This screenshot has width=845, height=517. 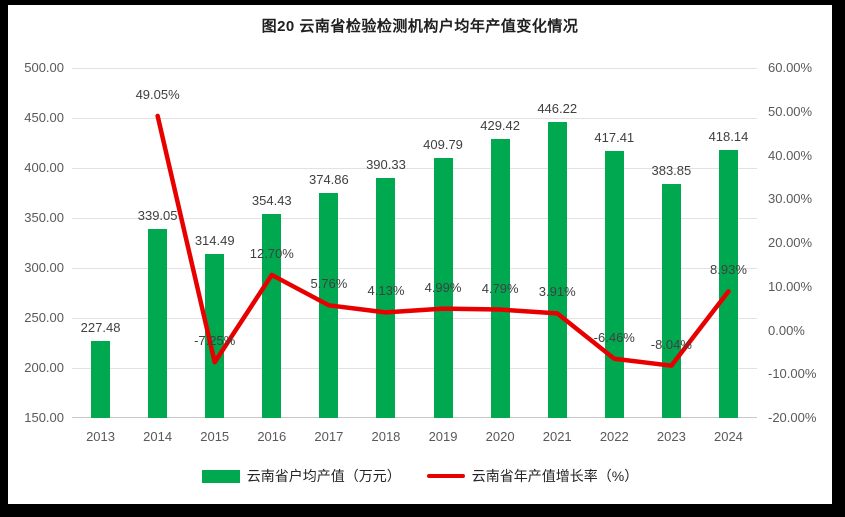 I want to click on x-axis-tick-label-2020: 2020, so click(x=500, y=436).